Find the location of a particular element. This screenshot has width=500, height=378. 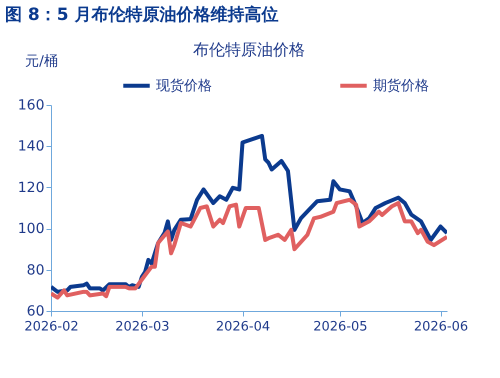

legend-label: 期货价格 is located at coordinates (401, 86).